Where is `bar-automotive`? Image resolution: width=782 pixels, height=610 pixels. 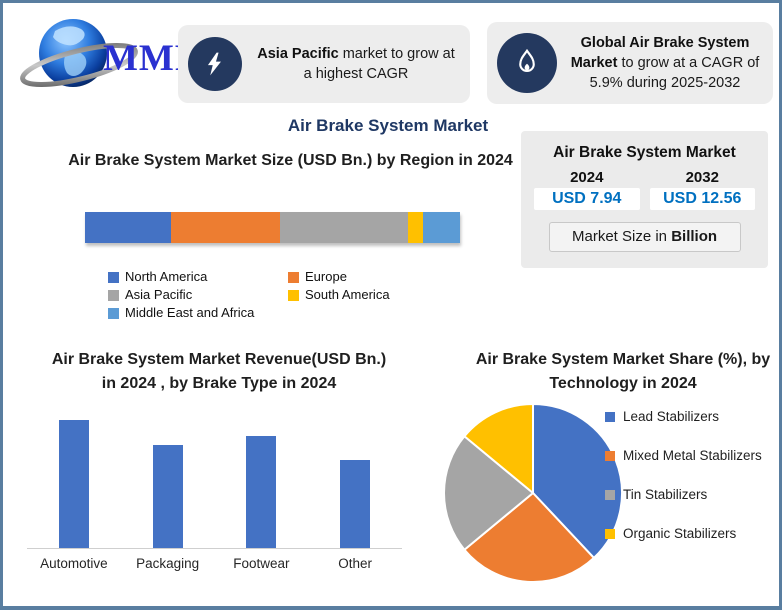
bar-automotive is located at coordinates (73, 484).